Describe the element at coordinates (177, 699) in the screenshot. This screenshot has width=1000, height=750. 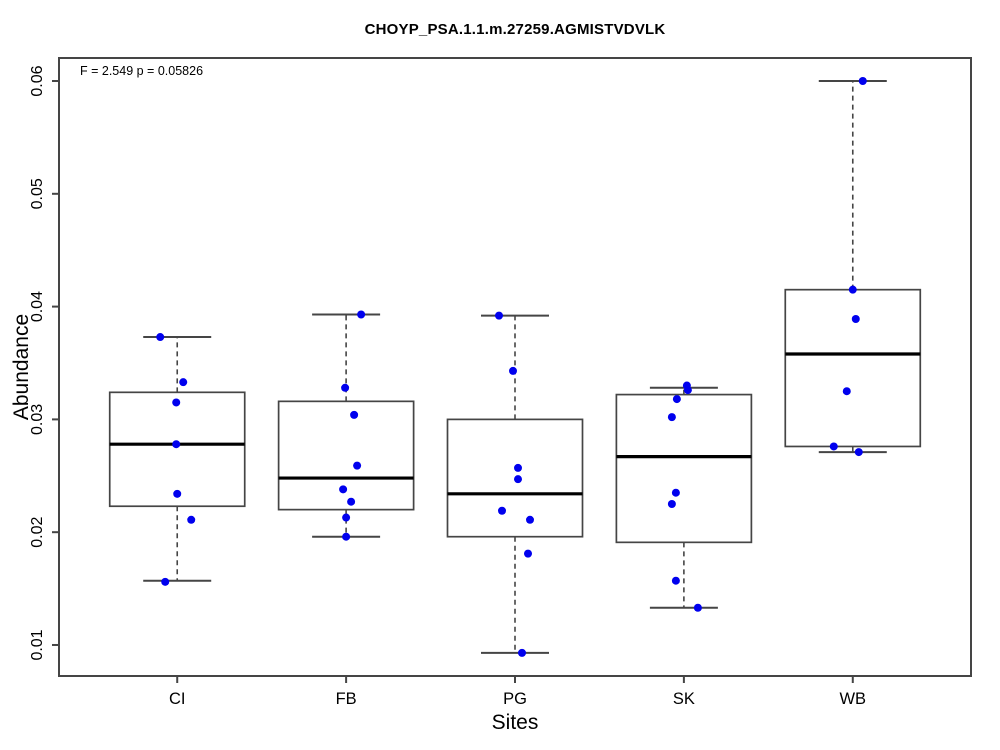
I see `x-tick-label: CI` at that location.